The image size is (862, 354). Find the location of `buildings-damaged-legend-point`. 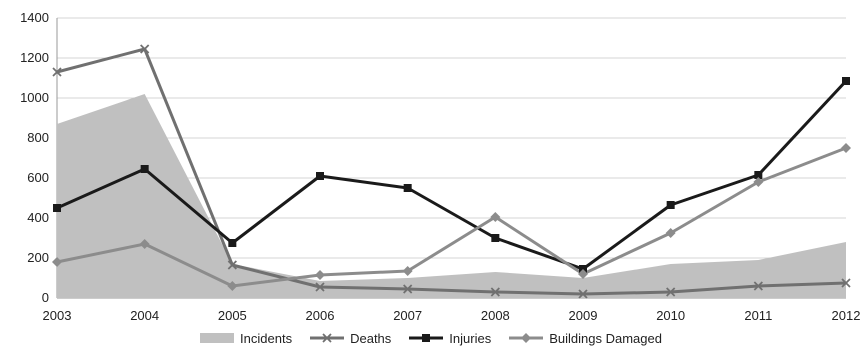

buildings-damaged-legend-point is located at coordinates (526, 338).